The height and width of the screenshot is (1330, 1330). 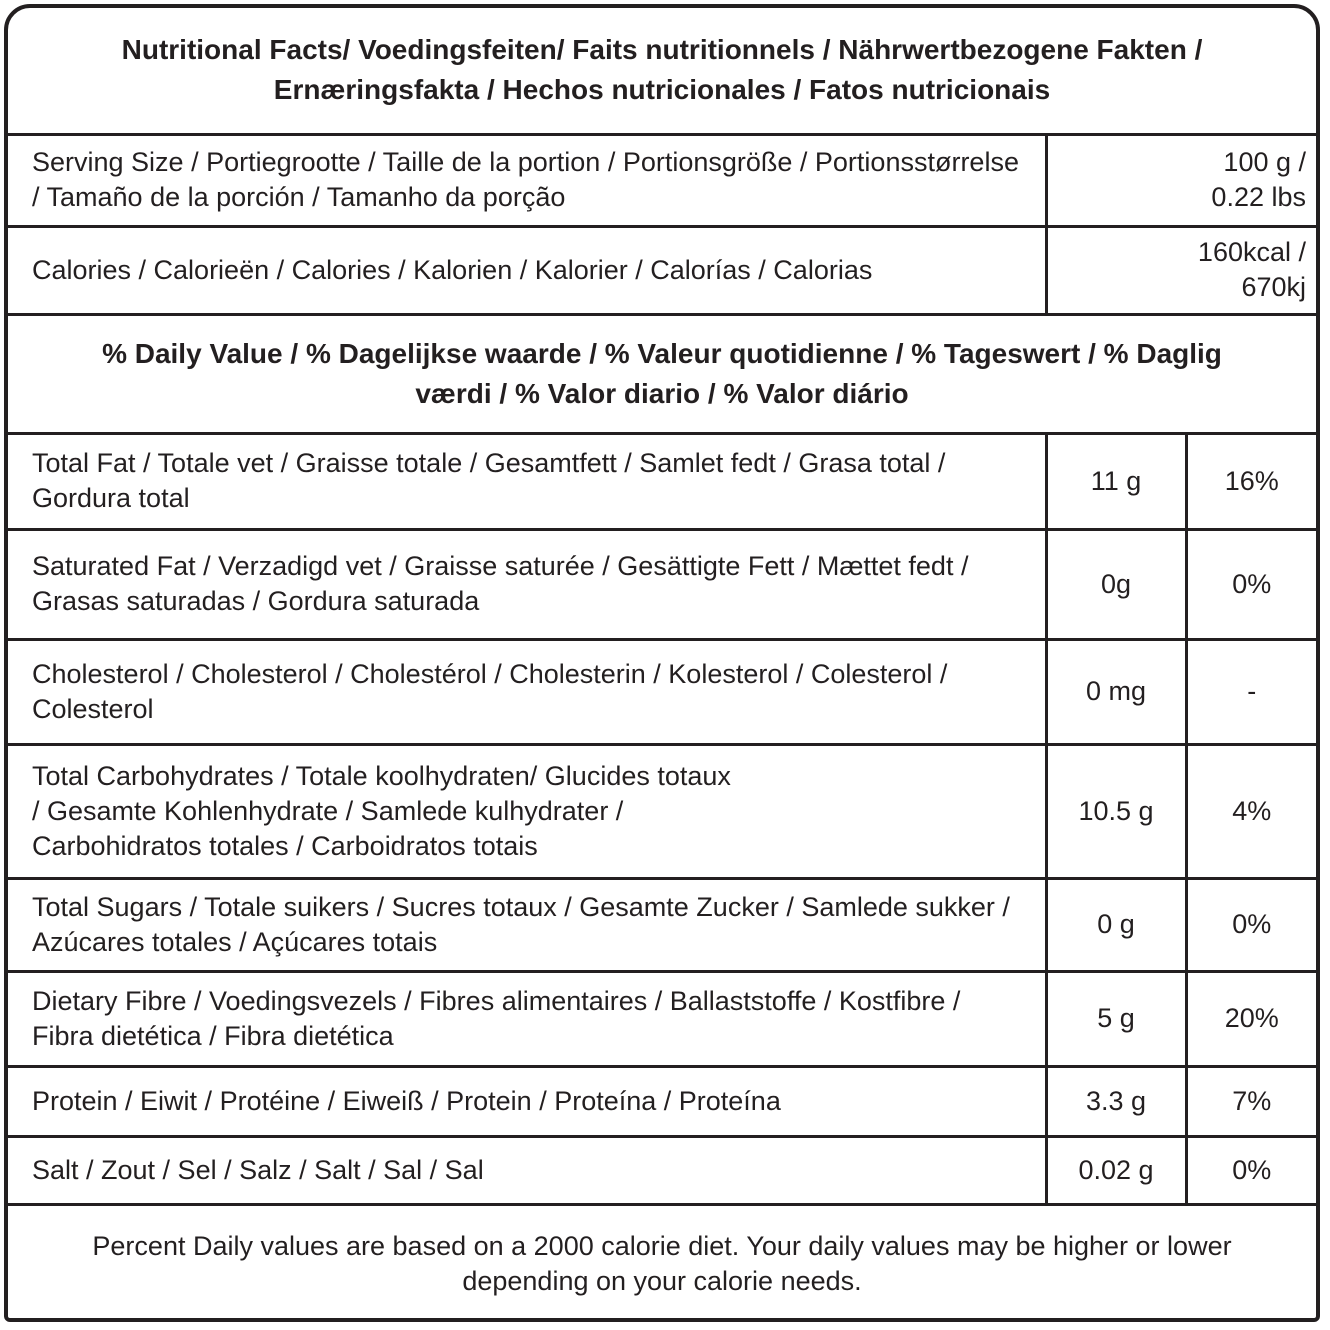 What do you see at coordinates (1115, 810) in the screenshot?
I see `nutrient-amount: 10.5 g` at bounding box center [1115, 810].